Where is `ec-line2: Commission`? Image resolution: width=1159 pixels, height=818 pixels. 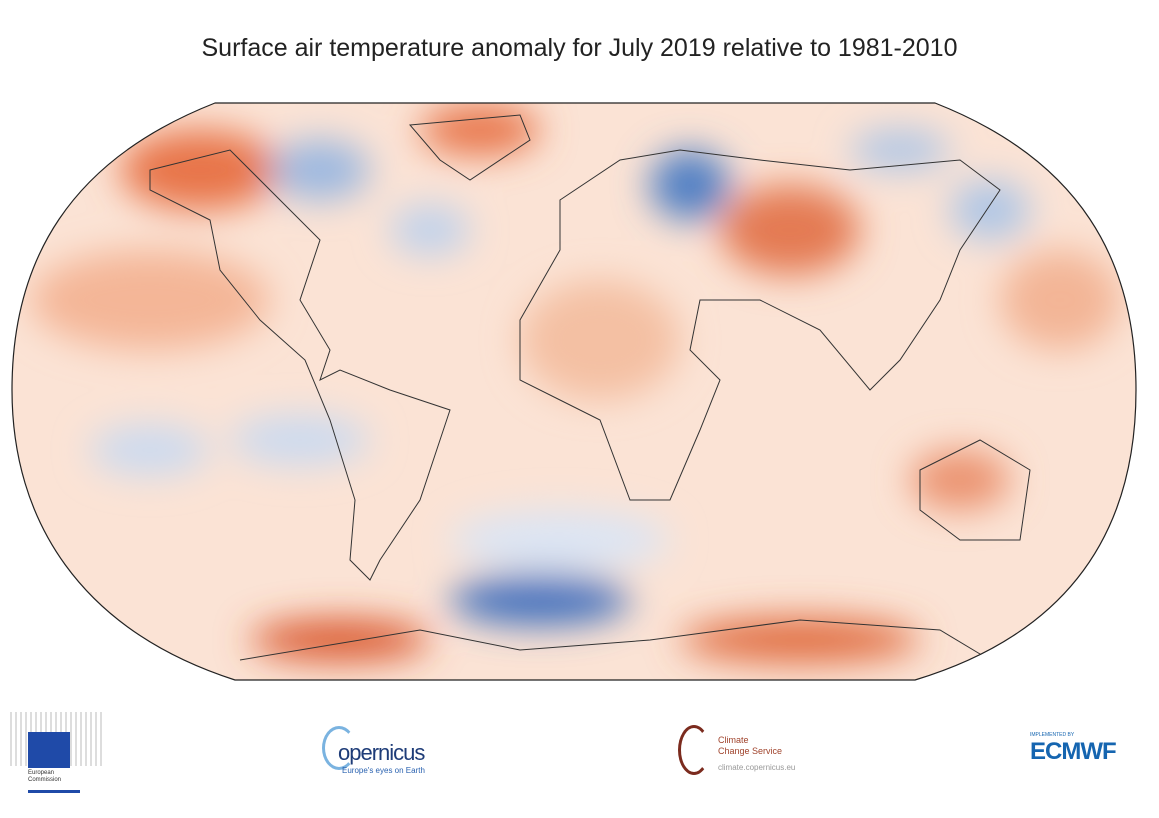
ec-line2: Commission is located at coordinates (45, 780).